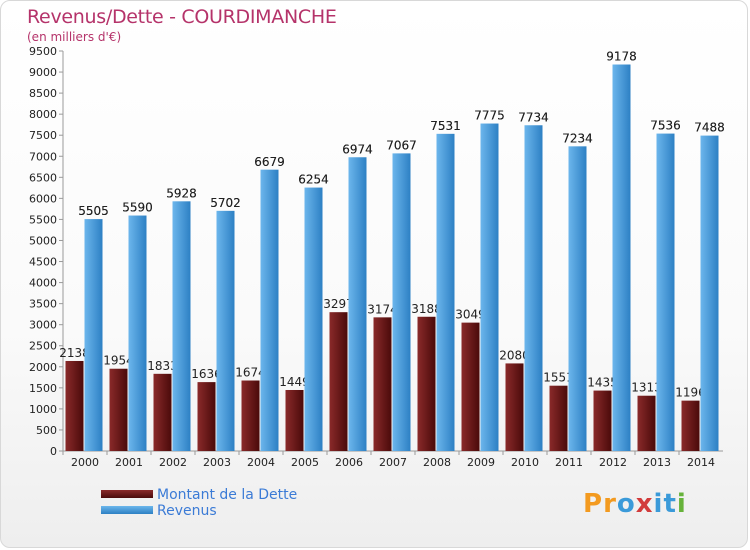 This screenshot has height=550, width=750. I want to click on logo-letter: r, so click(610, 504).